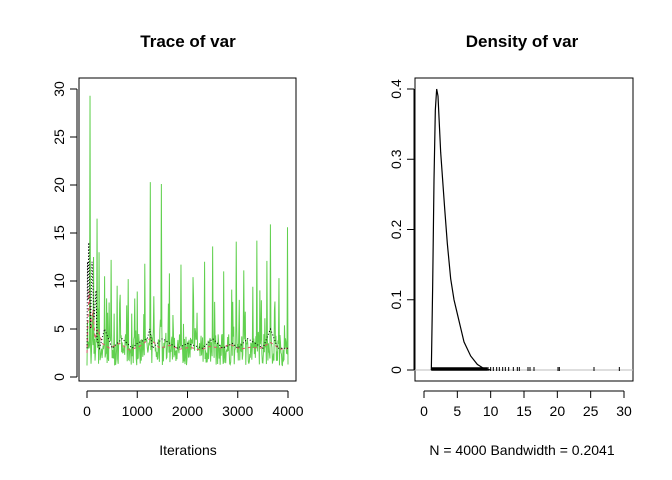  I want to click on trace-x-tick-label: 1000, so click(137, 411).